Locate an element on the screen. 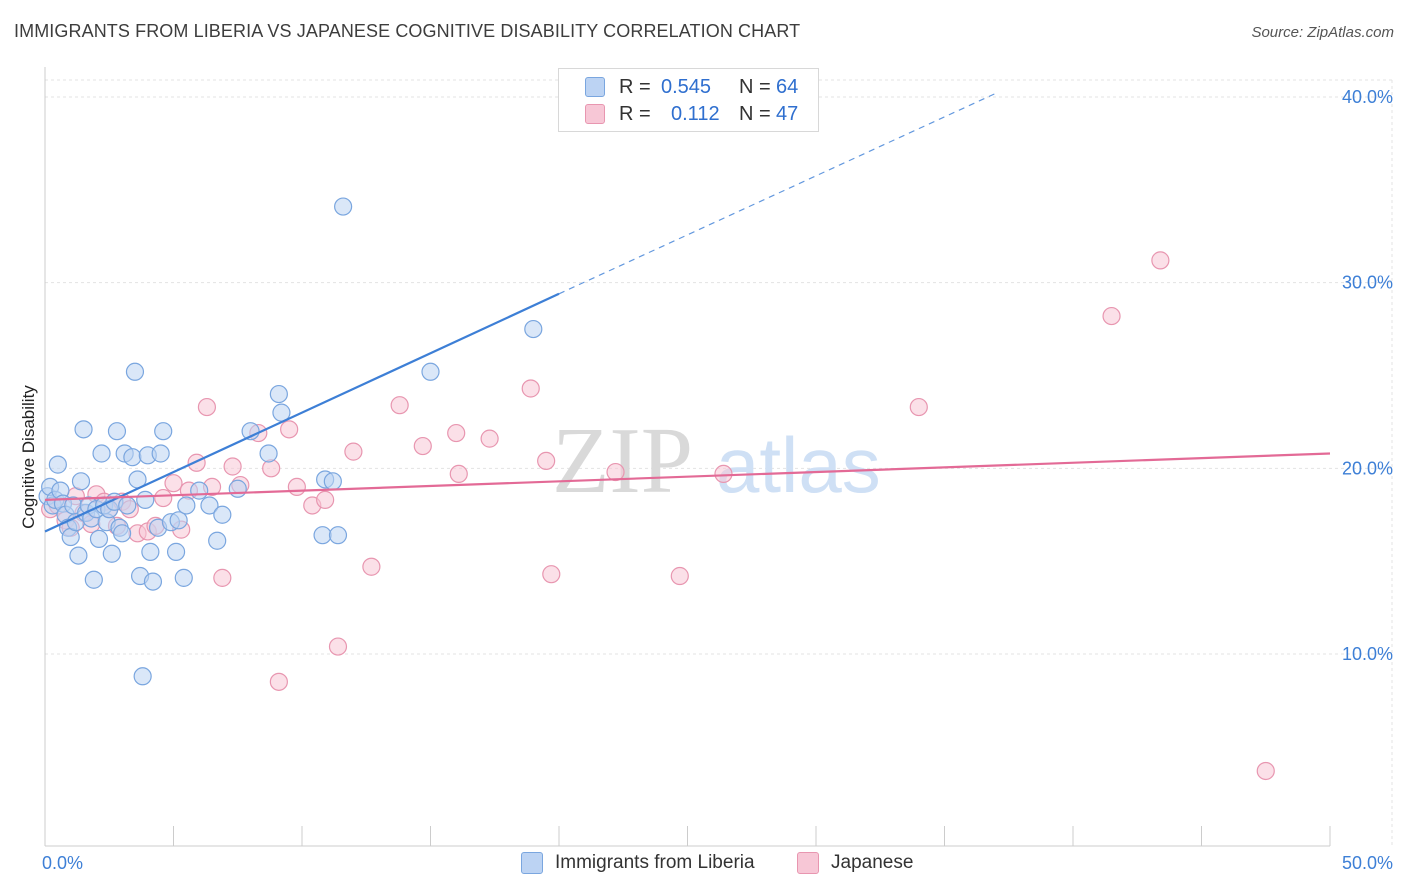  watermark-zip: ZIP is located at coordinates (622, 461).